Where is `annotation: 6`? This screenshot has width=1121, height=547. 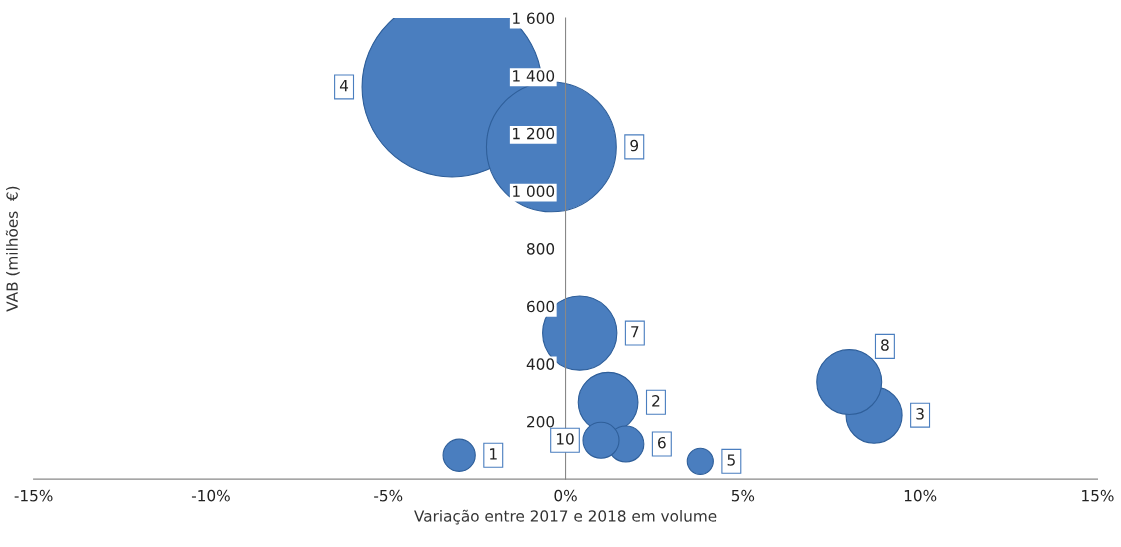 annotation: 6 is located at coordinates (662, 442).